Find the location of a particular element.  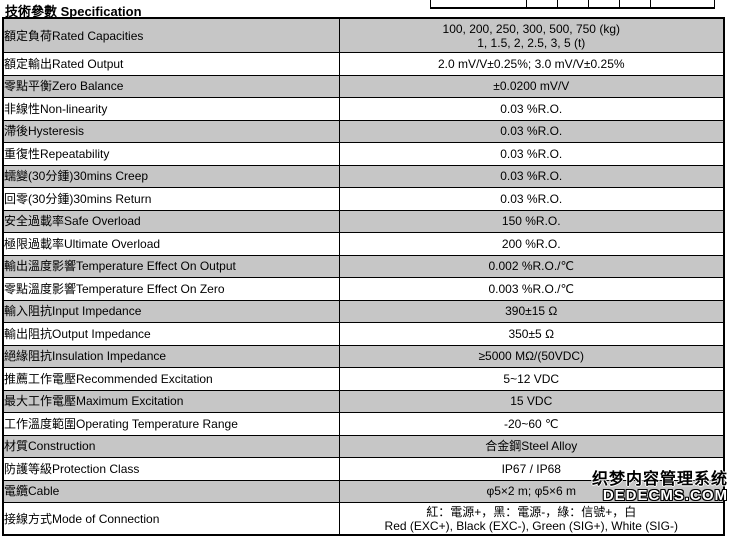

value-line: ±0.0200 mV/V is located at coordinates (531, 86).